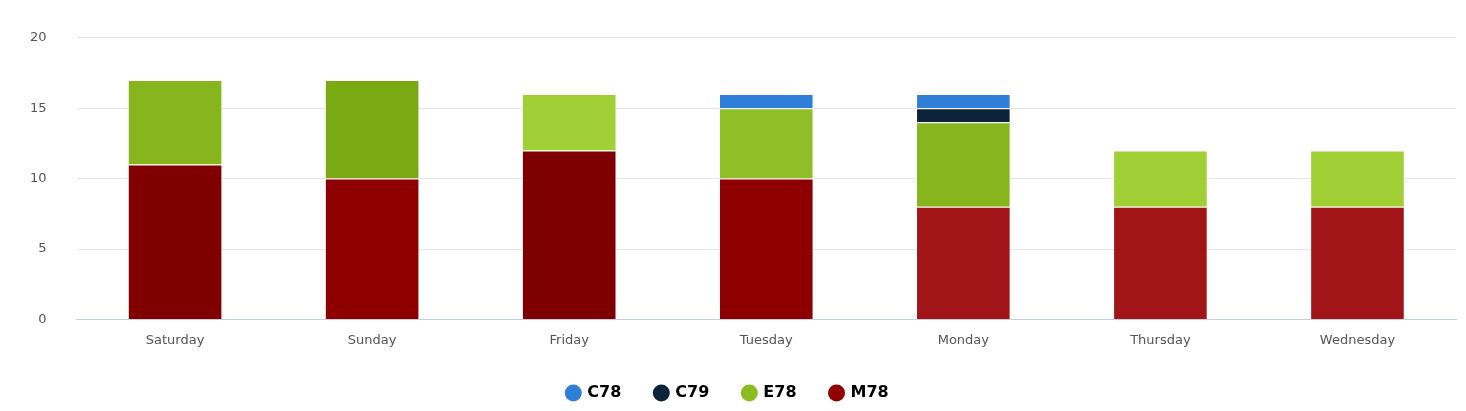 This screenshot has width=1466, height=411. I want to click on legend-label: C78, so click(604, 392).